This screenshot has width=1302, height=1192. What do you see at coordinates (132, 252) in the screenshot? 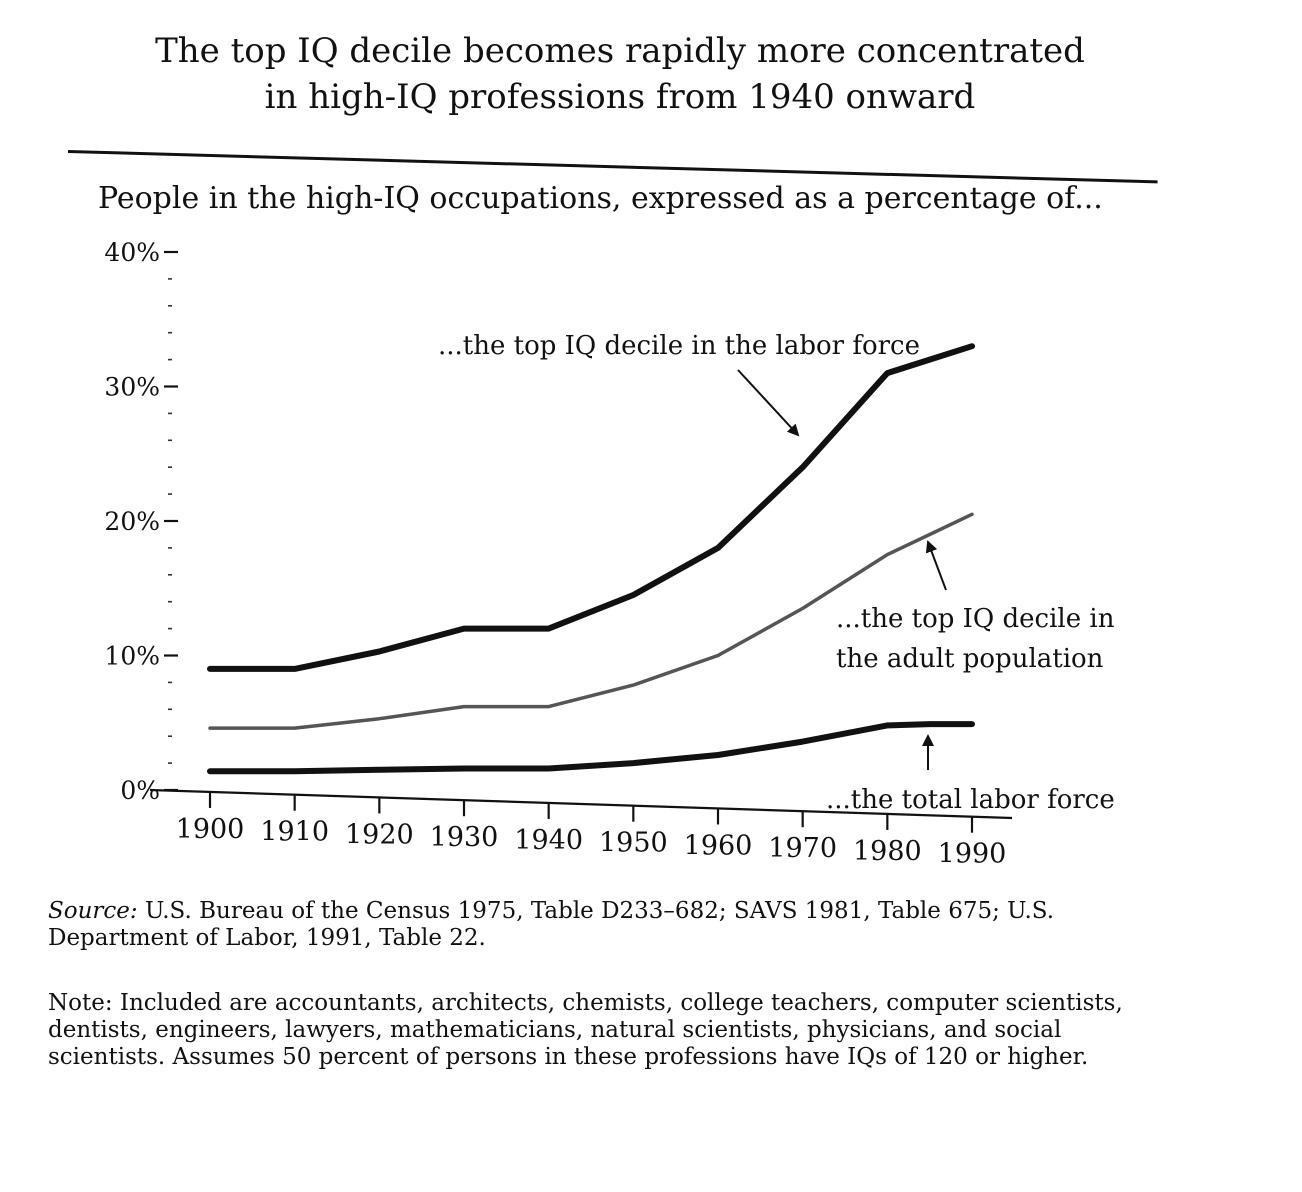
I see `y-tick-label: 40%` at bounding box center [132, 252].